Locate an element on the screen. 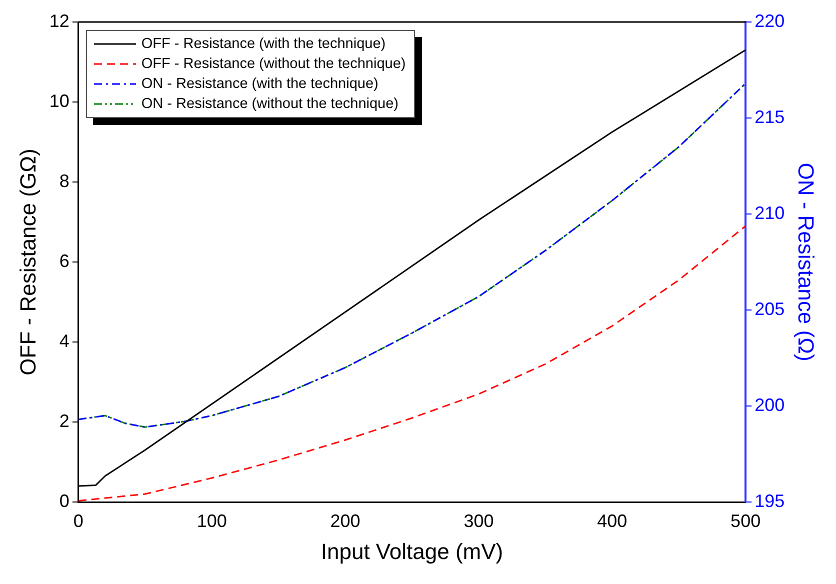 This screenshot has height=584, width=836. y2-tick-label: 200 is located at coordinates (769, 404).